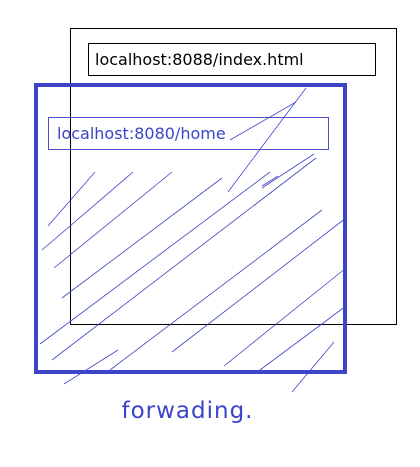  Describe the element at coordinates (188, 133) in the screenshot. I see `source-url-bar: localhost:8080/home` at that location.